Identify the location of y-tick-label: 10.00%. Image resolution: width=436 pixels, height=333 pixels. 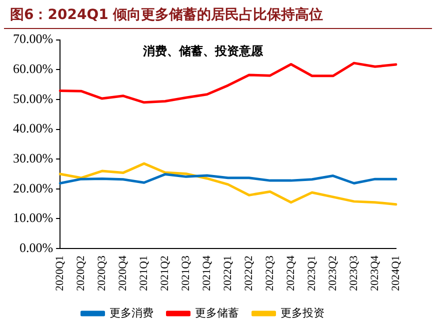
(33, 218).